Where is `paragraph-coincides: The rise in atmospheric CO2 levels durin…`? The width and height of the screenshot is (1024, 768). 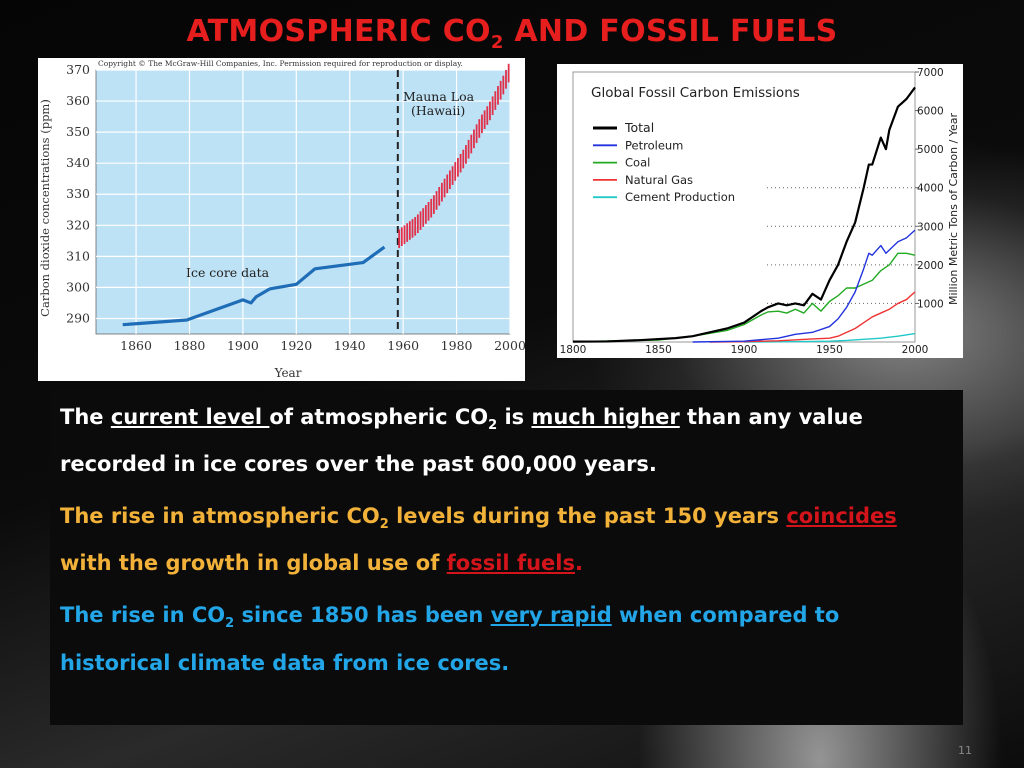
paragraph-coincides: The rise in atmospheric CO2 levels durin… is located at coordinates (478, 540).